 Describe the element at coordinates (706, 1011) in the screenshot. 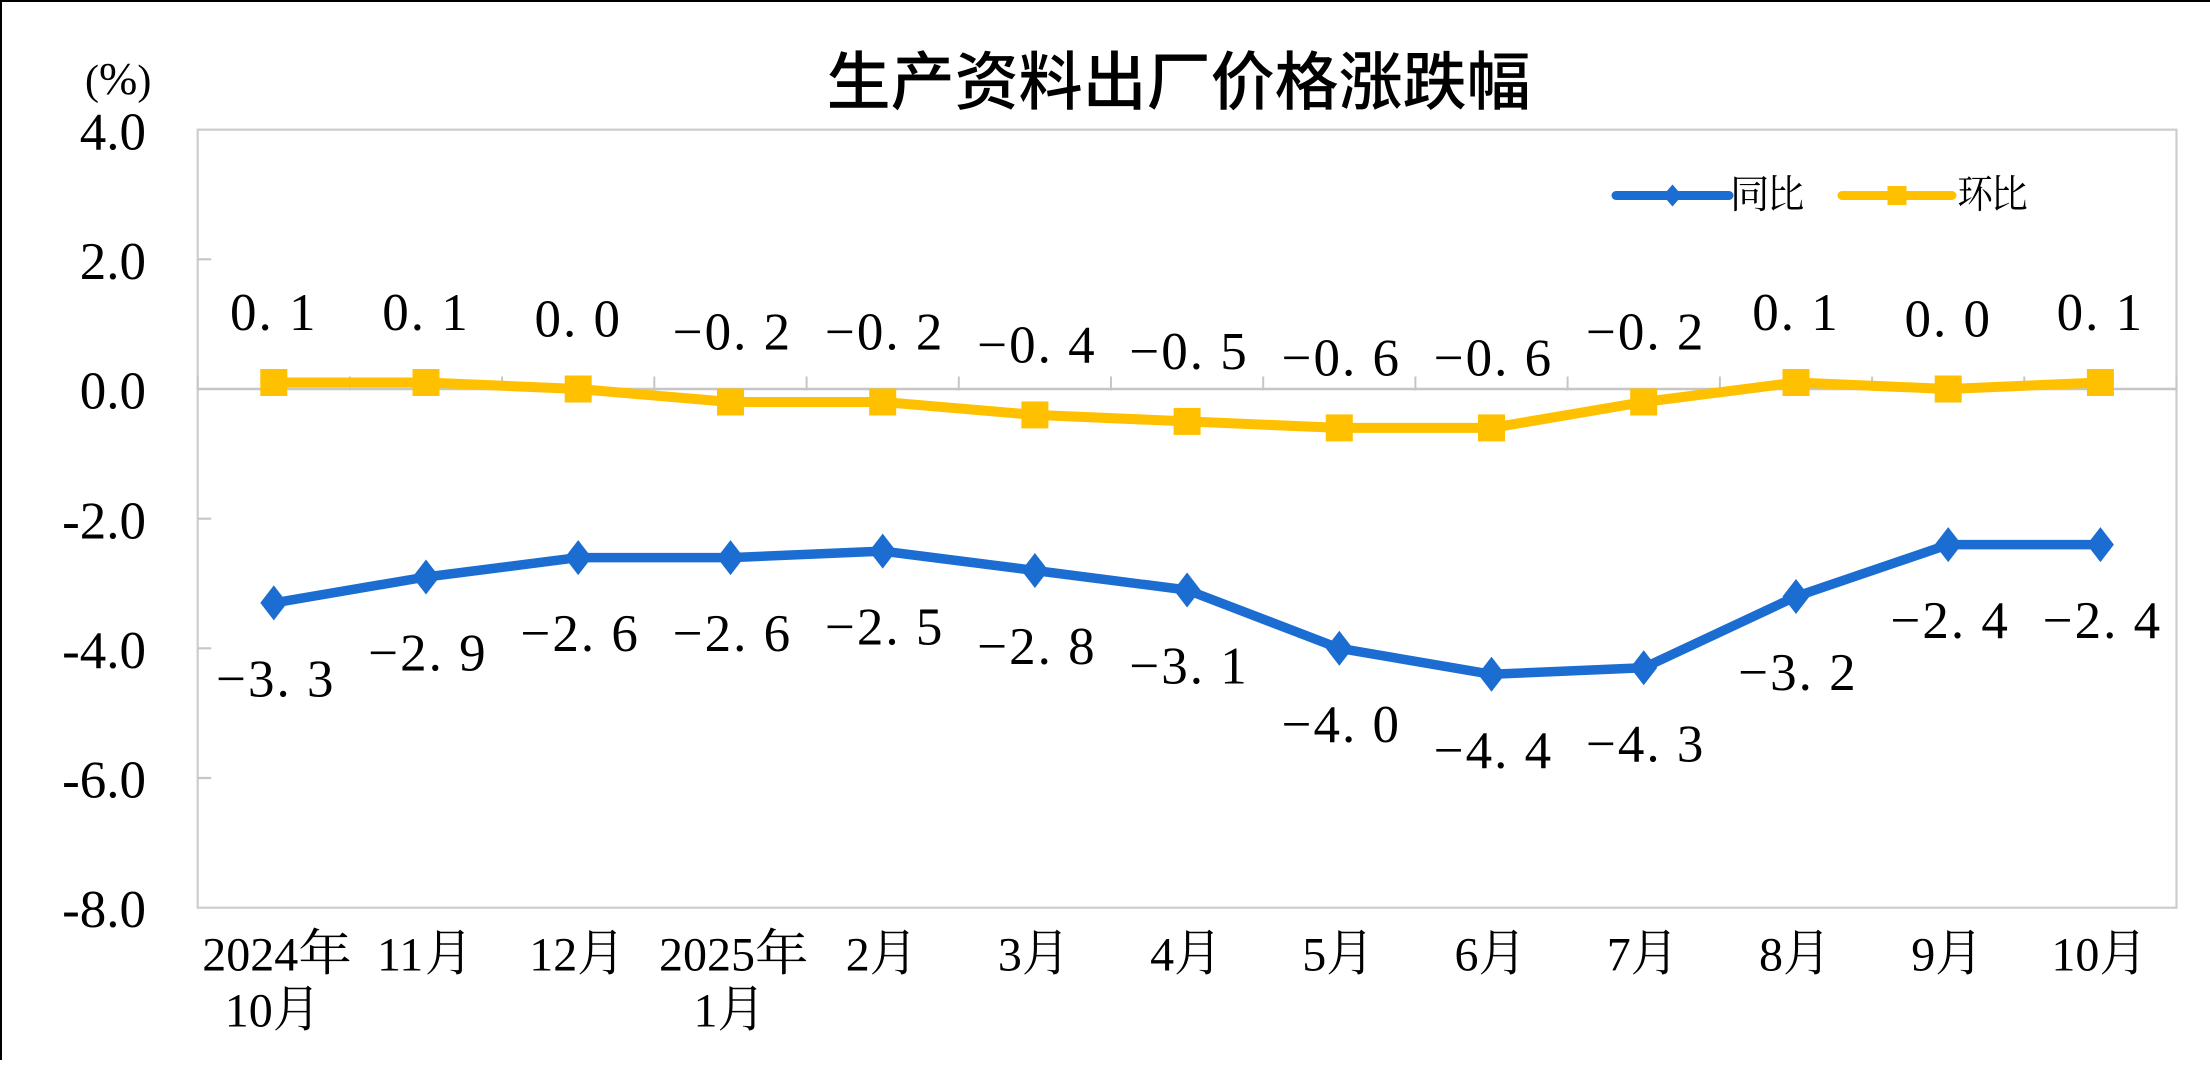

I see `svg-text: 1` at that location.